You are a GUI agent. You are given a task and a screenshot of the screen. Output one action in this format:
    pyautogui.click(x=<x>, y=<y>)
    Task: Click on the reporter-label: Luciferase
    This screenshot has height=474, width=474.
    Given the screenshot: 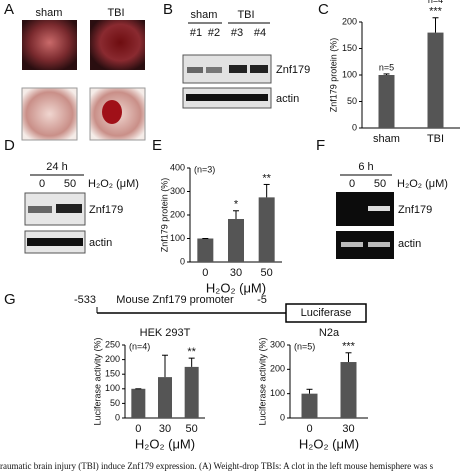 What is the action you would take?
    pyautogui.click(x=326, y=313)
    